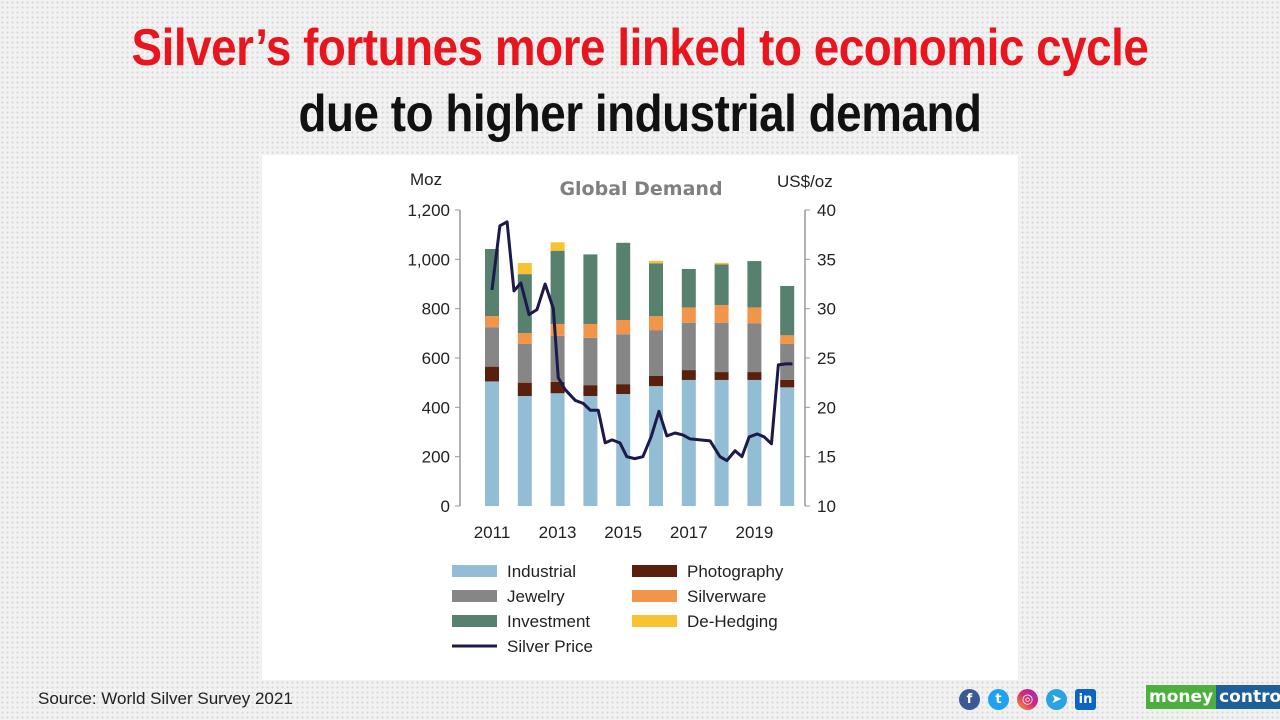 The height and width of the screenshot is (720, 1280). Describe the element at coordinates (754, 315) in the screenshot. I see `bar-silverware-2019` at that location.